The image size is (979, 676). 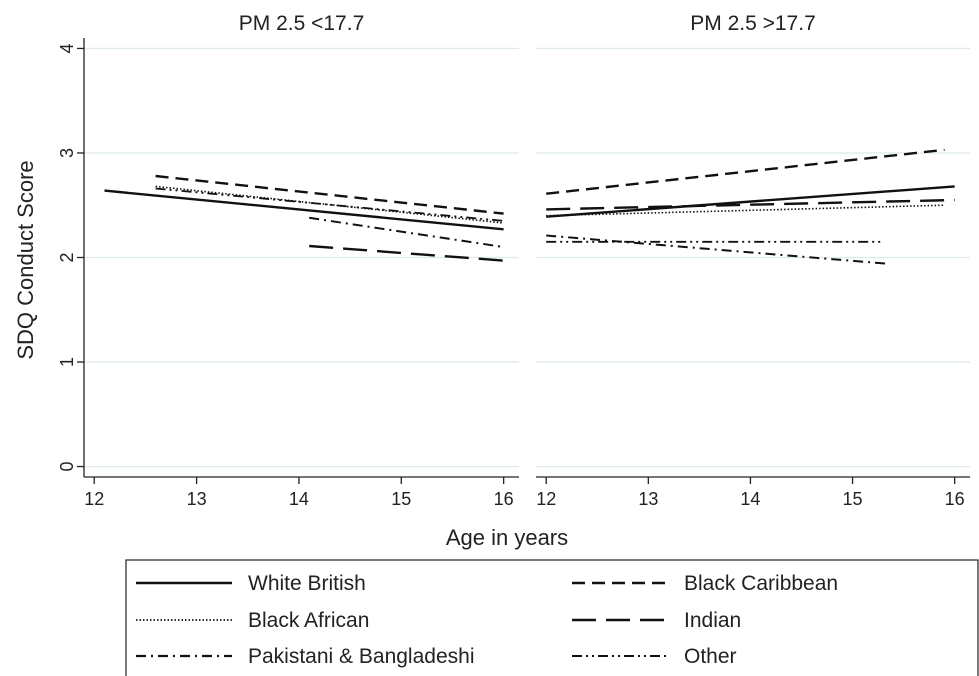 I want to click on legend-item-pakistani-and-bangladeshi: Pakistani & Bangladeshi, so click(x=305, y=656).